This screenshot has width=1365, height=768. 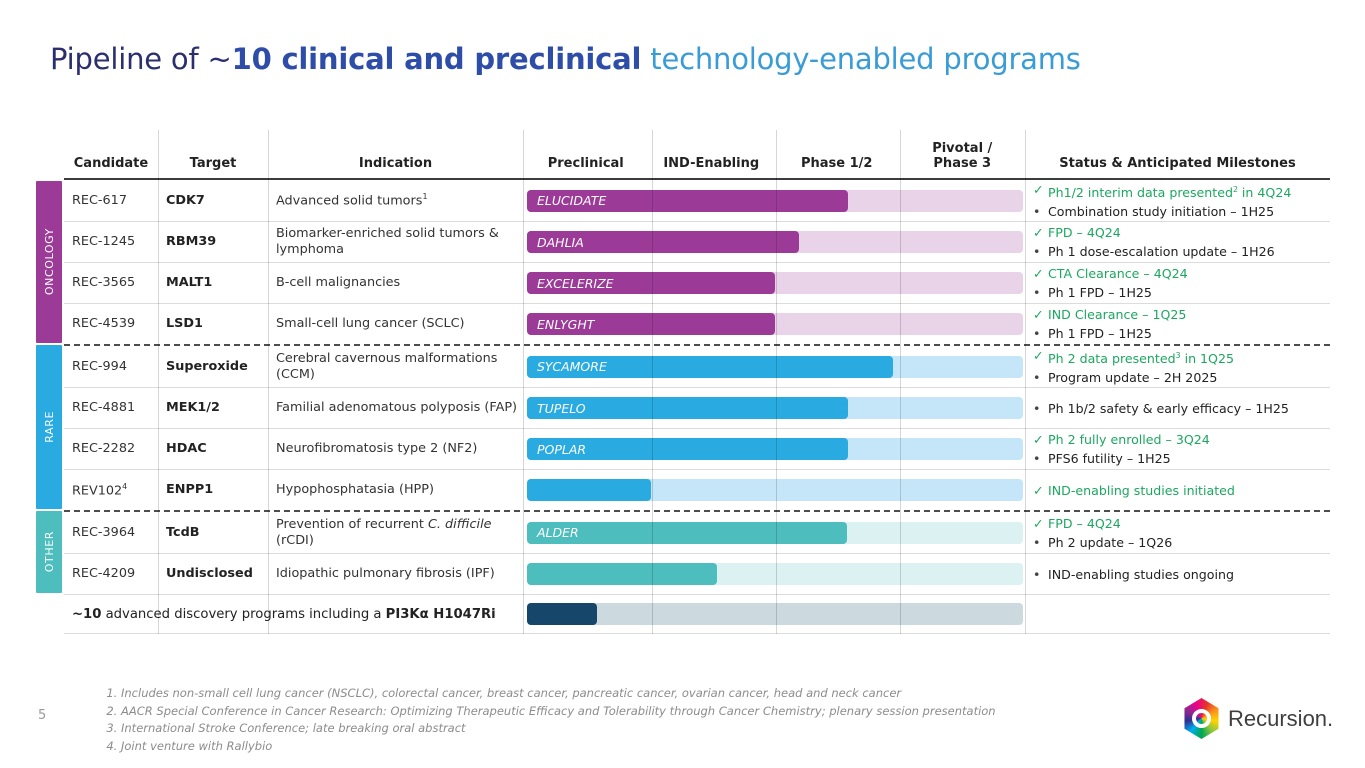 What do you see at coordinates (1177, 164) in the screenshot?
I see `header-status-milestones: Status & Anticipated Milestones` at bounding box center [1177, 164].